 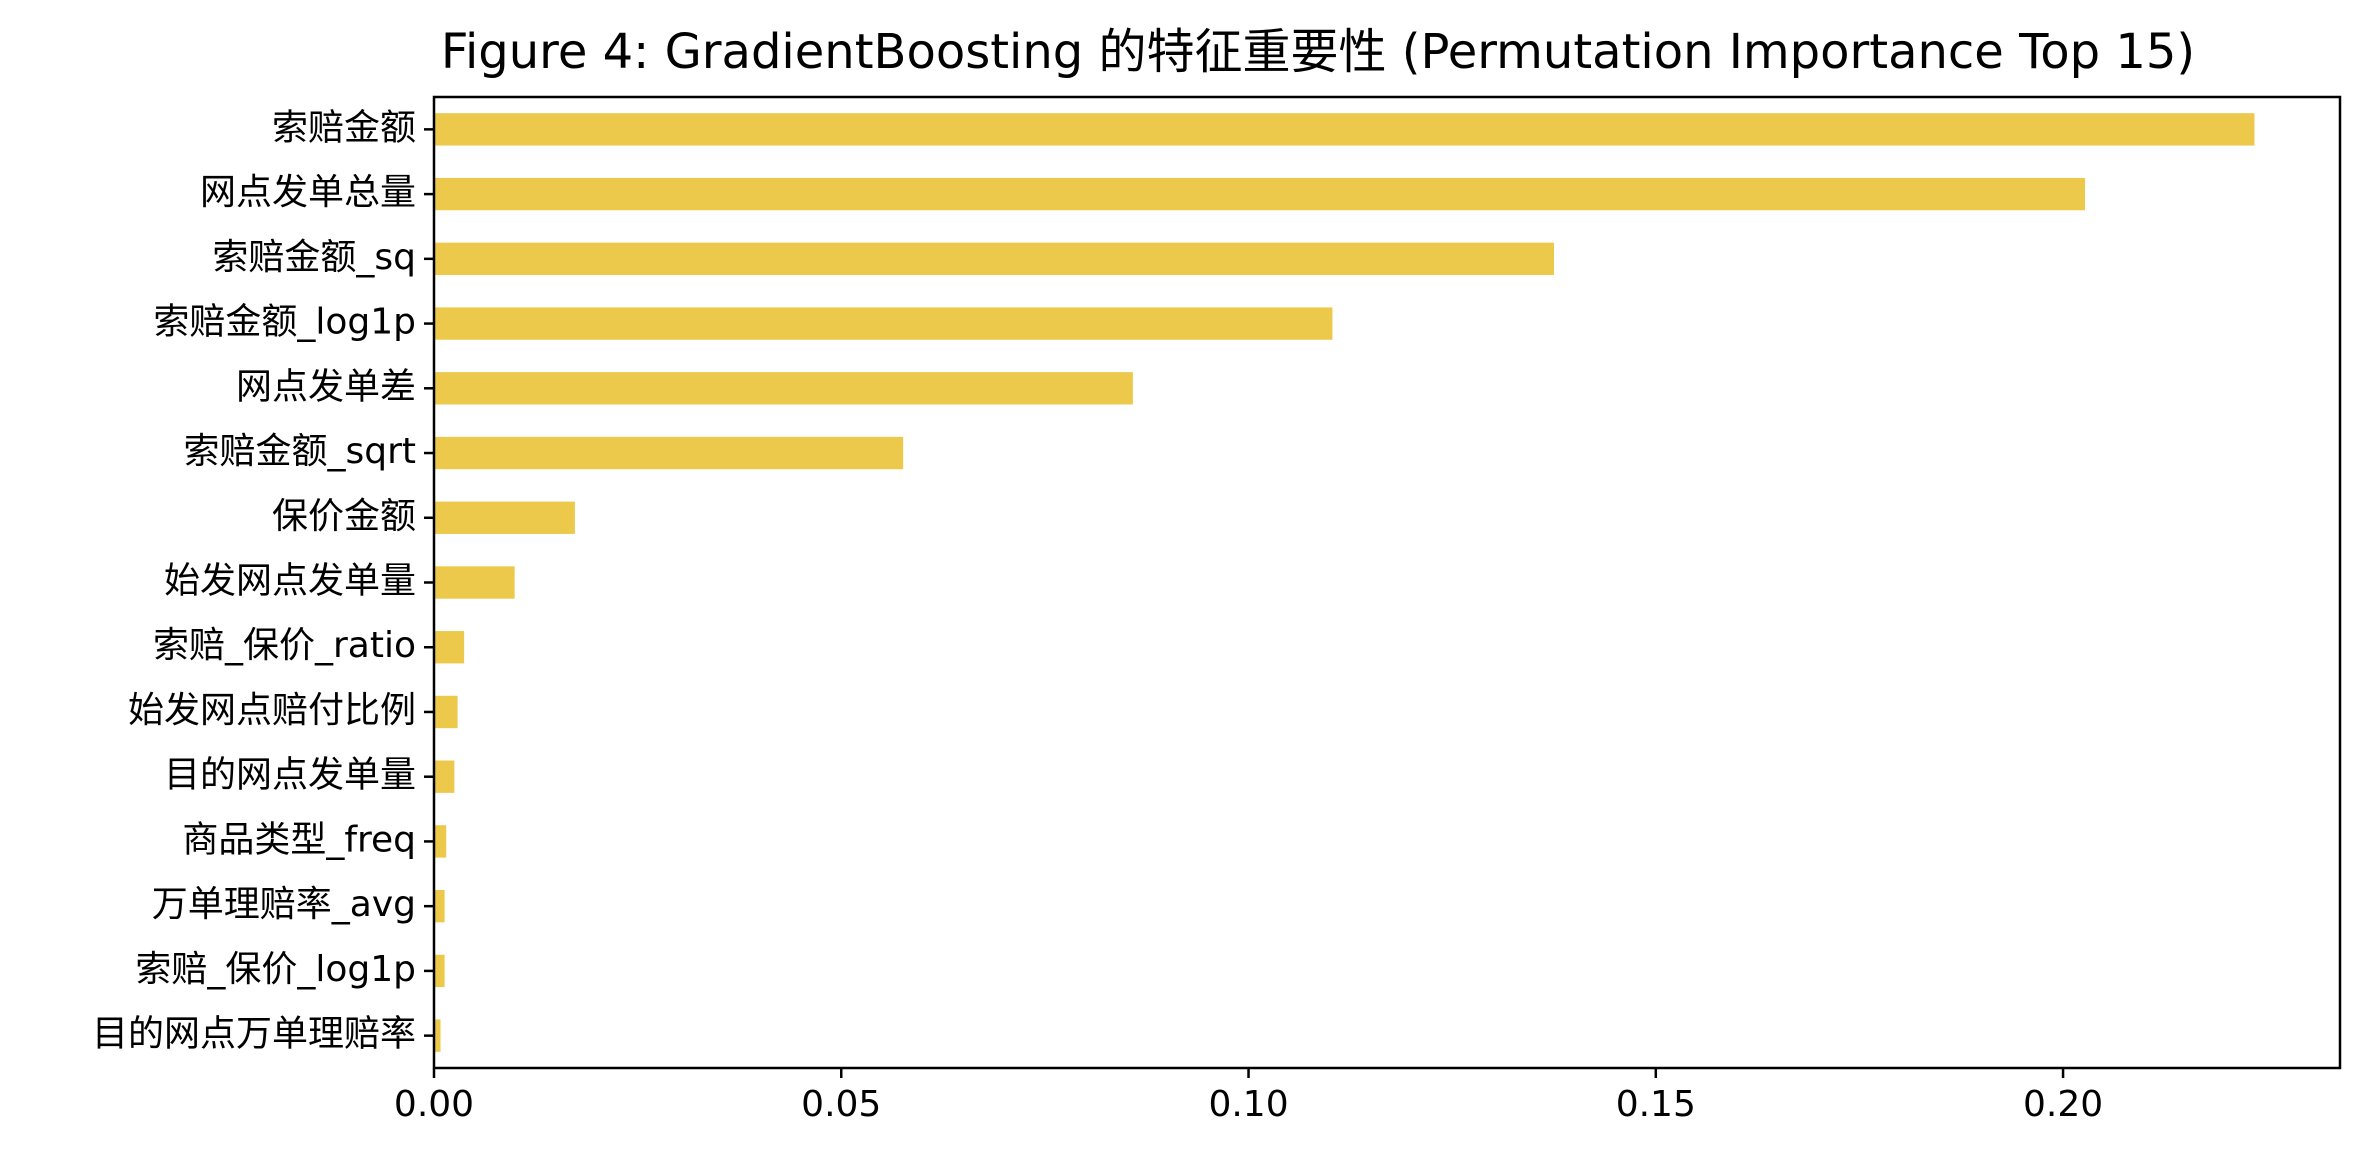 What do you see at coordinates (344, 127) in the screenshot?
I see `y-tick-label-0: 索赔金额` at bounding box center [344, 127].